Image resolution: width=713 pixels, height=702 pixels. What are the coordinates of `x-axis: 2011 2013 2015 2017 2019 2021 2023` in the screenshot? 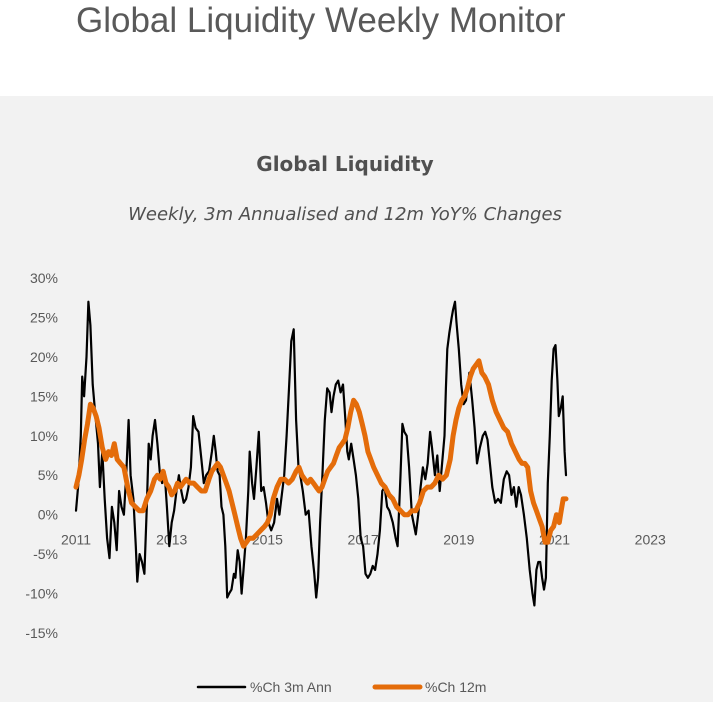 It's located at (363, 540).